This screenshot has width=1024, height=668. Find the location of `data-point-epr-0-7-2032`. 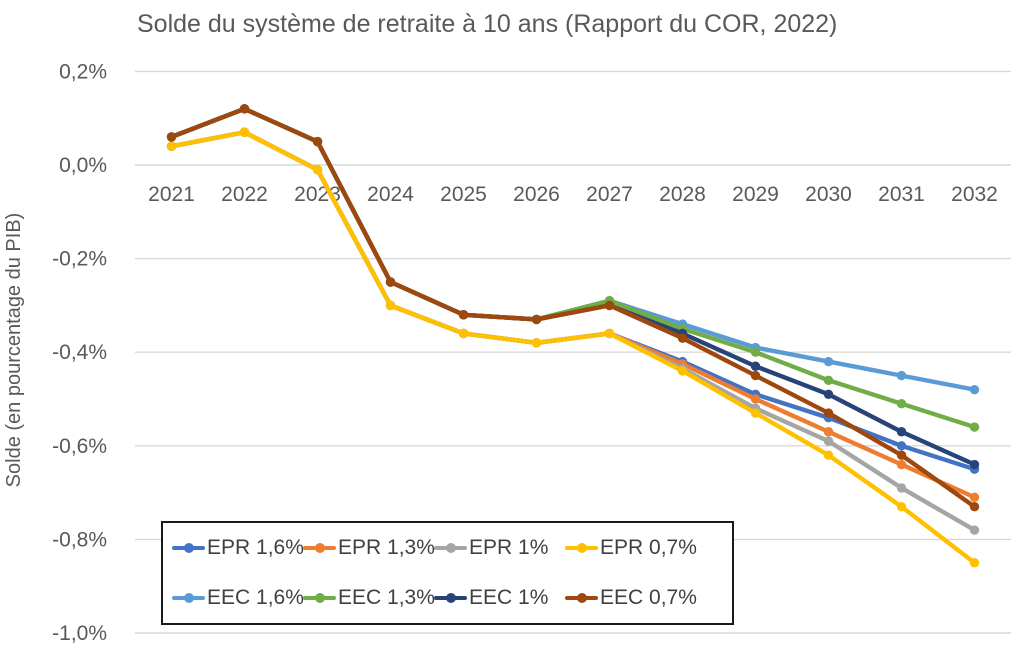

data-point-epr-0-7-2032 is located at coordinates (974, 563).